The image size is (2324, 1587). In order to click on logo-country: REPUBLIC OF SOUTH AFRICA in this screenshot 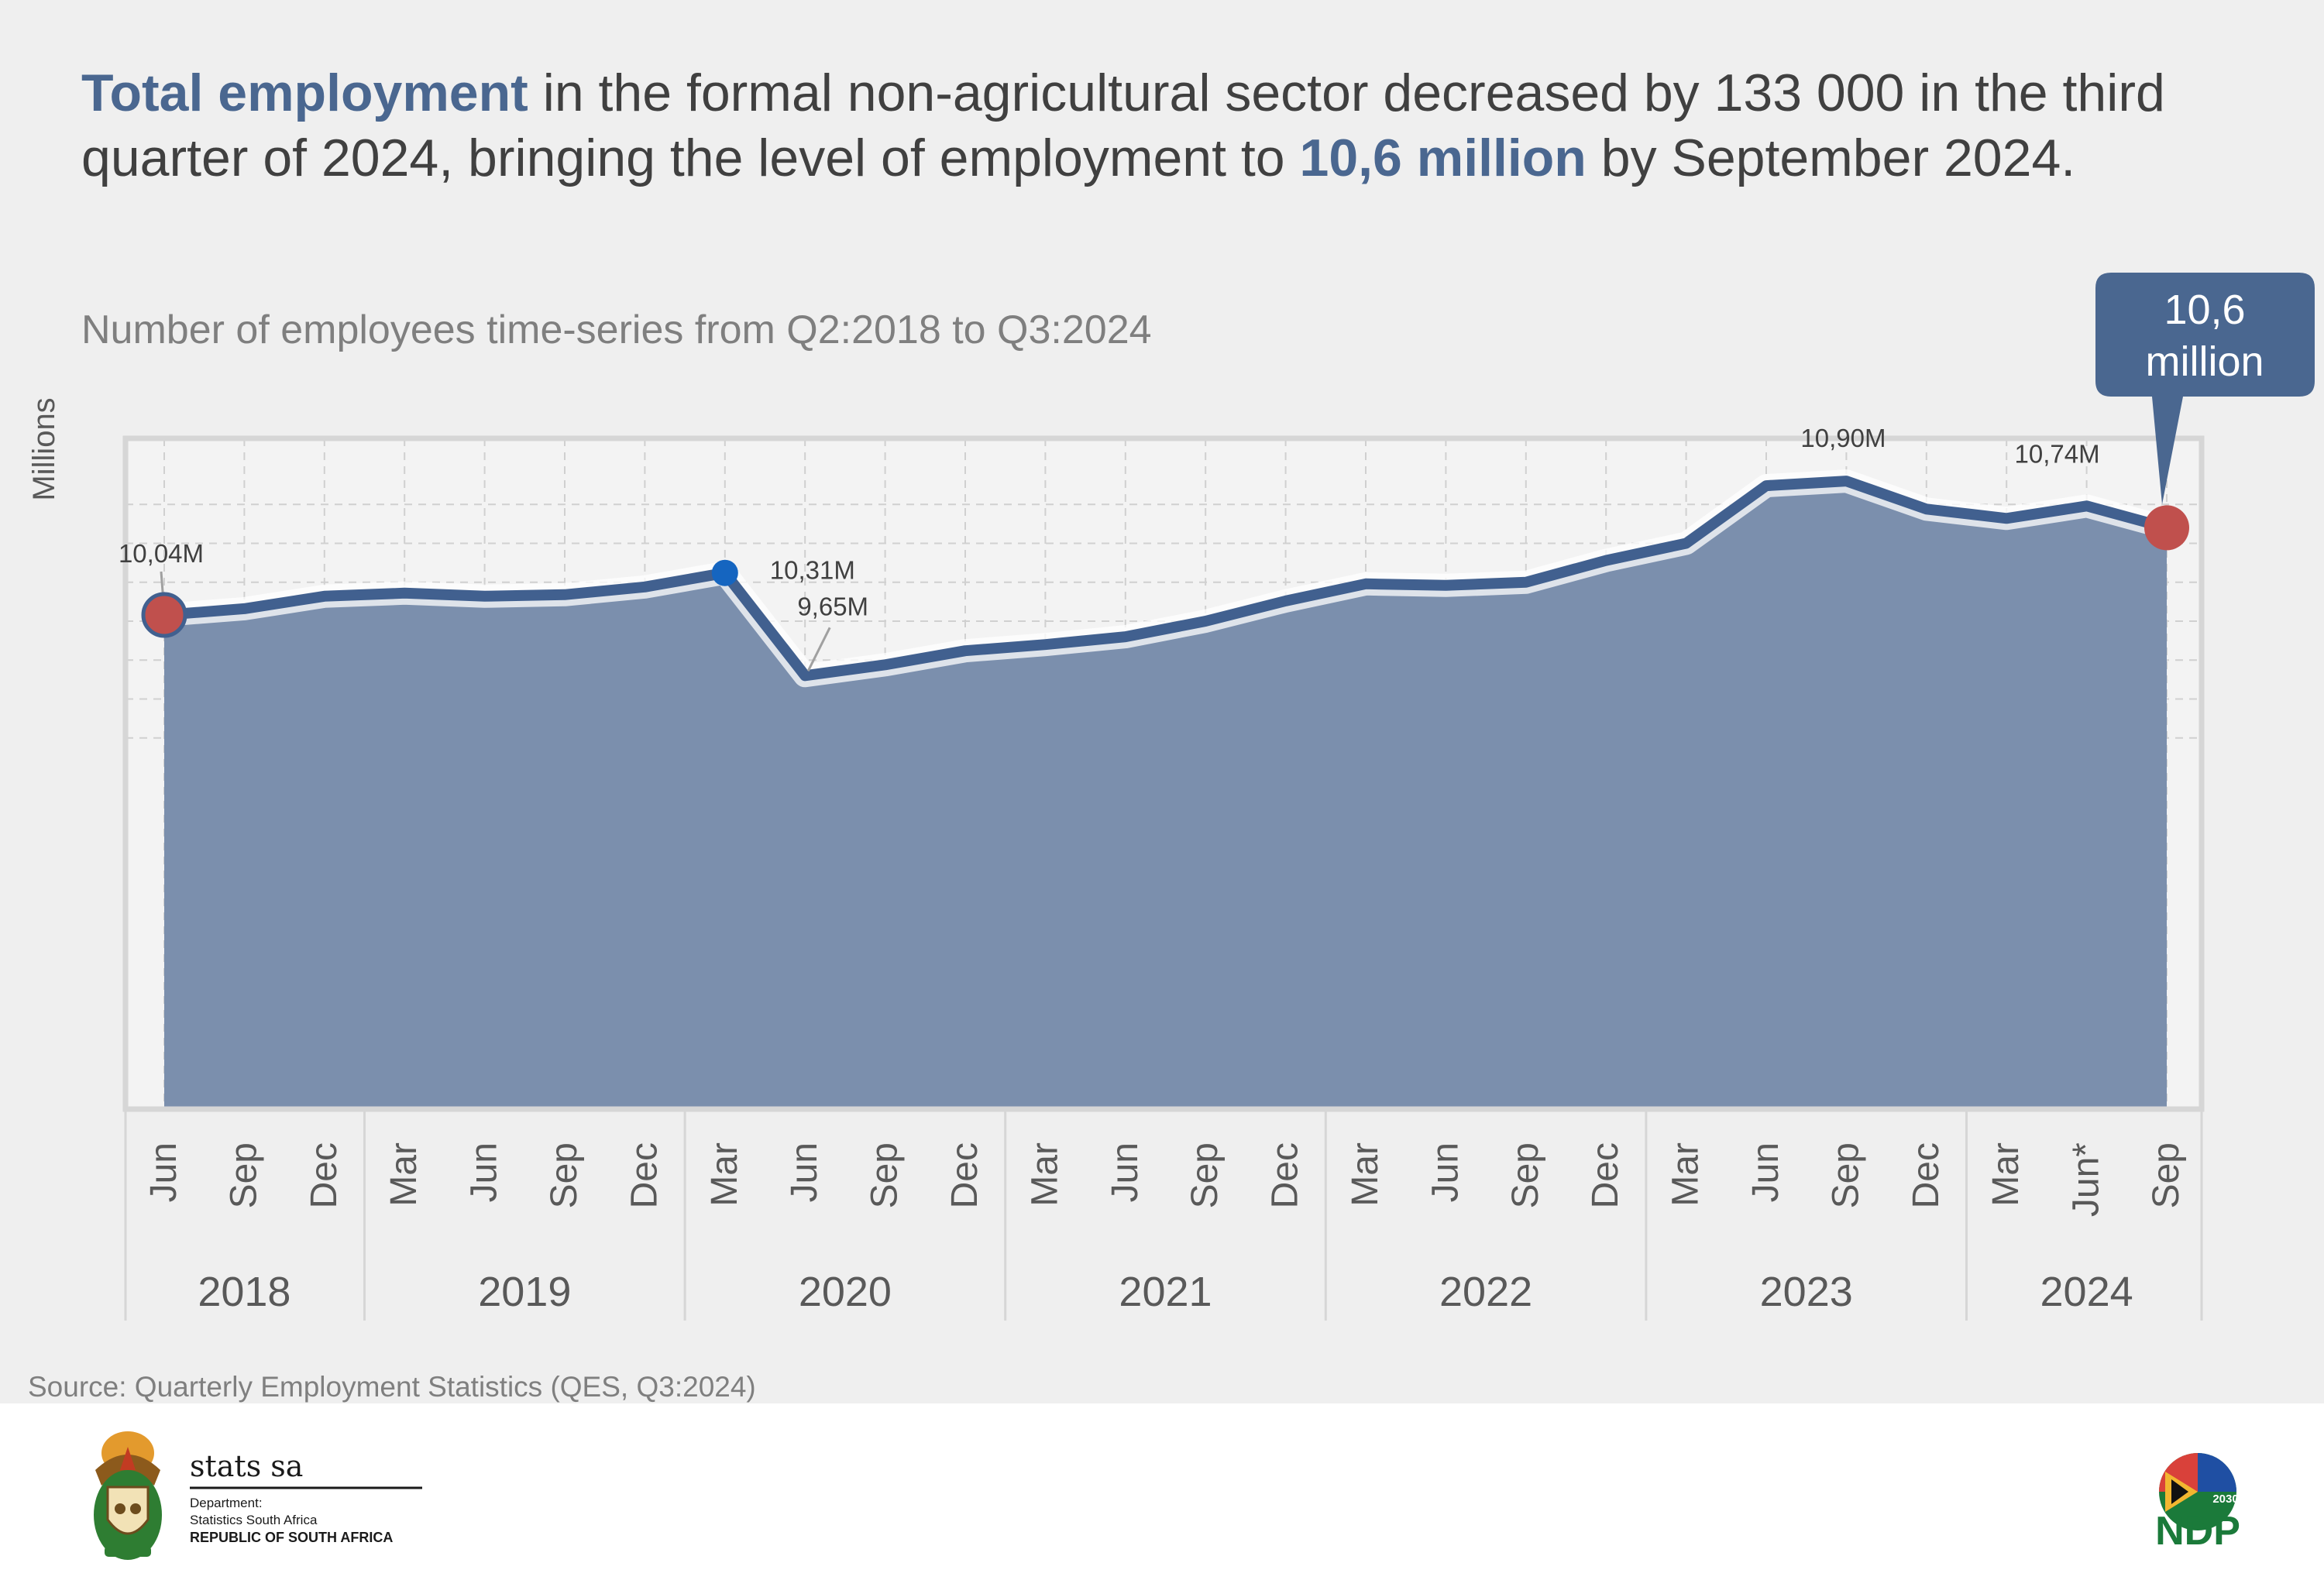, I will do `click(291, 1537)`.